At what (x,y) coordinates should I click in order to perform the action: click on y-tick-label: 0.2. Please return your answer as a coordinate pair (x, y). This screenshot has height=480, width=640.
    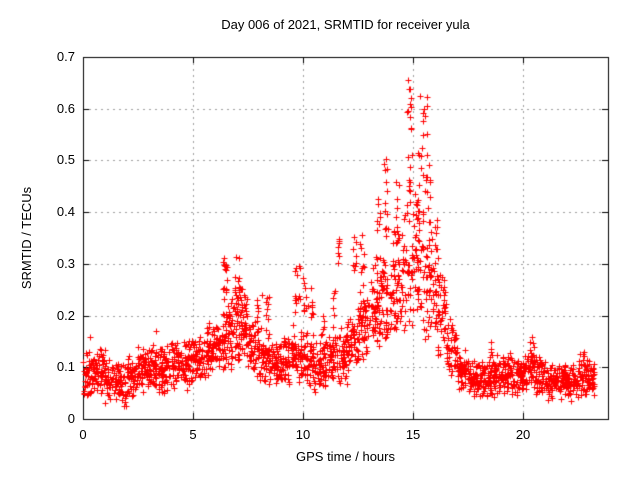
    Looking at the image, I should click on (65, 315).